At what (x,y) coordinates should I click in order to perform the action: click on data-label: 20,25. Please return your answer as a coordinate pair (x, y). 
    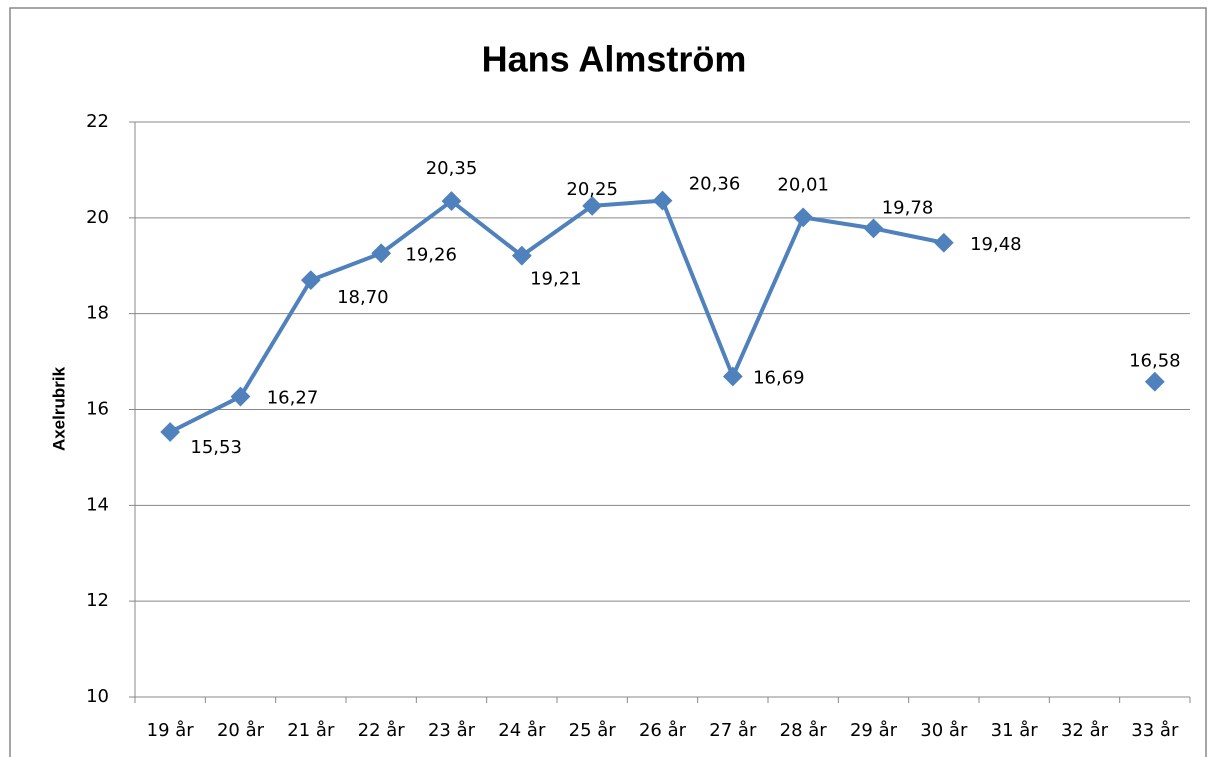
    Looking at the image, I should click on (592, 189).